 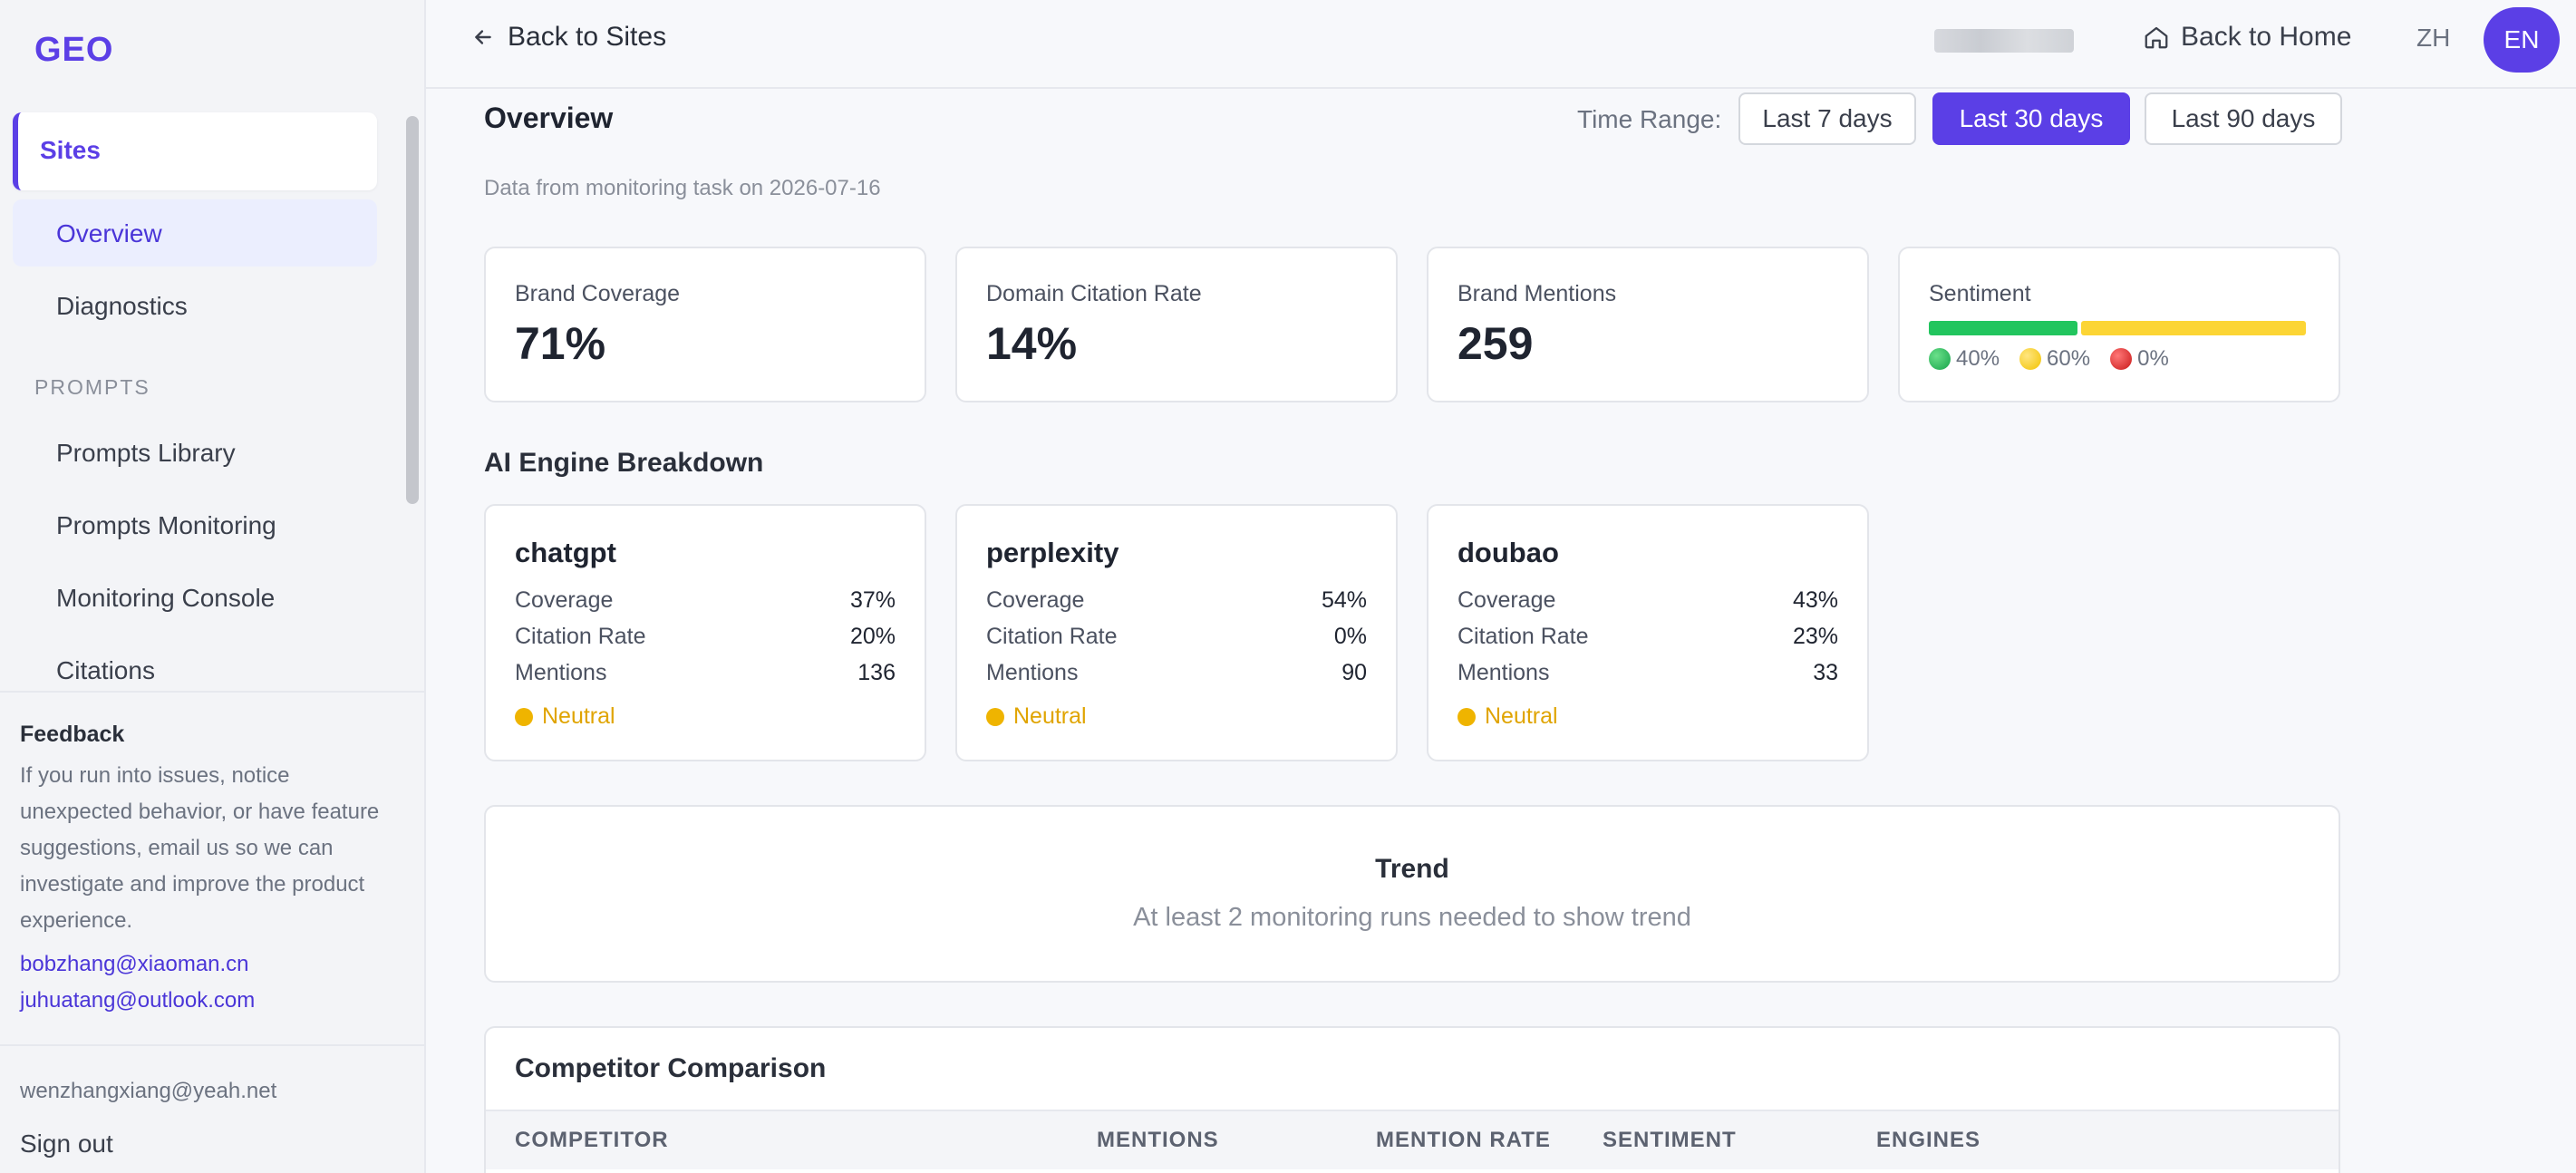 I want to click on metric-label: Sentiment, so click(x=1980, y=293).